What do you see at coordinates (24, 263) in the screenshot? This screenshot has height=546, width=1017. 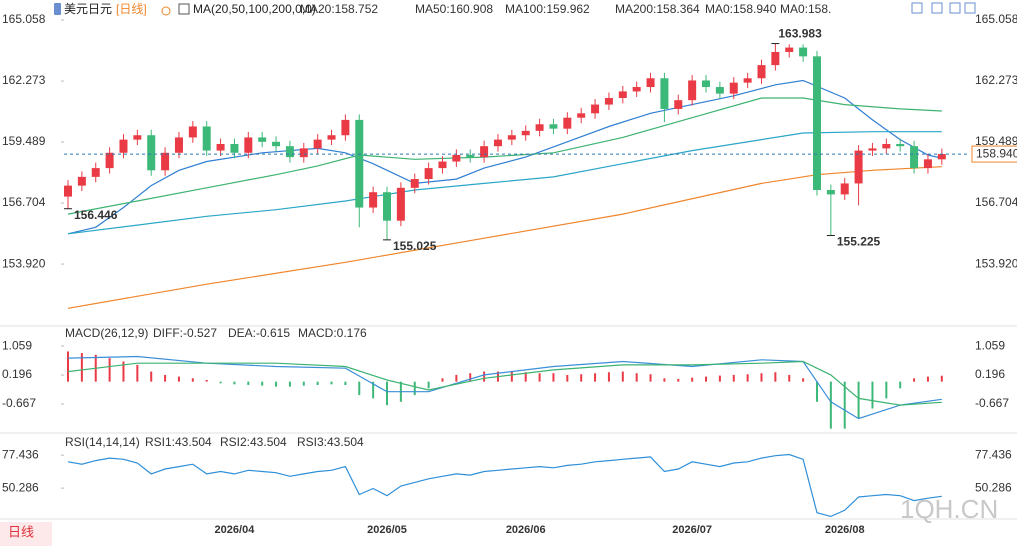 I see `y-tick-label: 153.920` at bounding box center [24, 263].